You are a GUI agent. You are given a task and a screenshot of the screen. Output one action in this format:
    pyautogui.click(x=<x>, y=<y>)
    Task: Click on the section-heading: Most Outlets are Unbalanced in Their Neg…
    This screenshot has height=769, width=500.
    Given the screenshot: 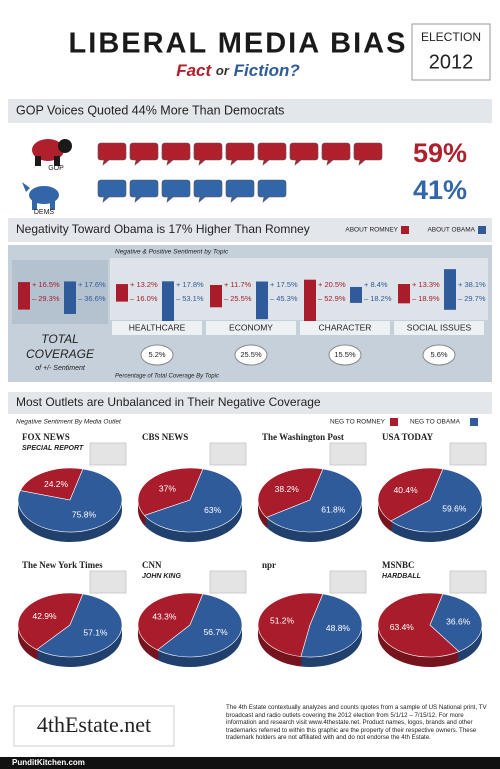 What is the action you would take?
    pyautogui.click(x=168, y=402)
    